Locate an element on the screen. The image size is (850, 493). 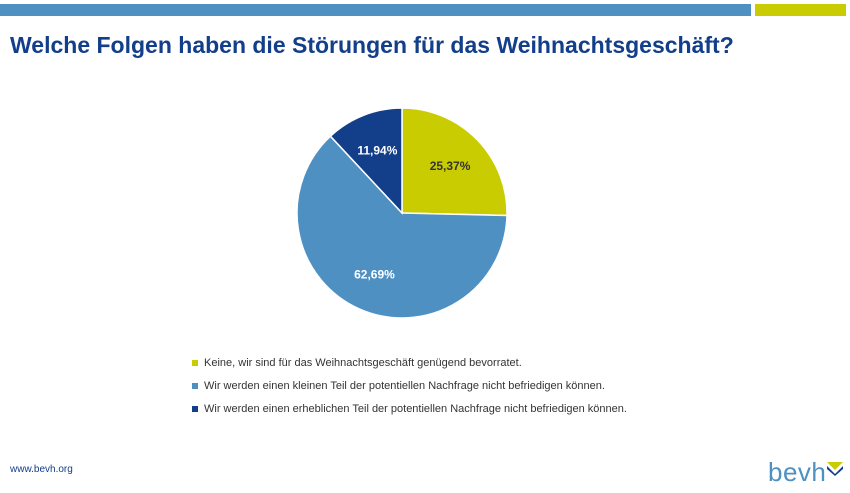
pie-slice-kleiner-teil is located at coordinates (402, 227).